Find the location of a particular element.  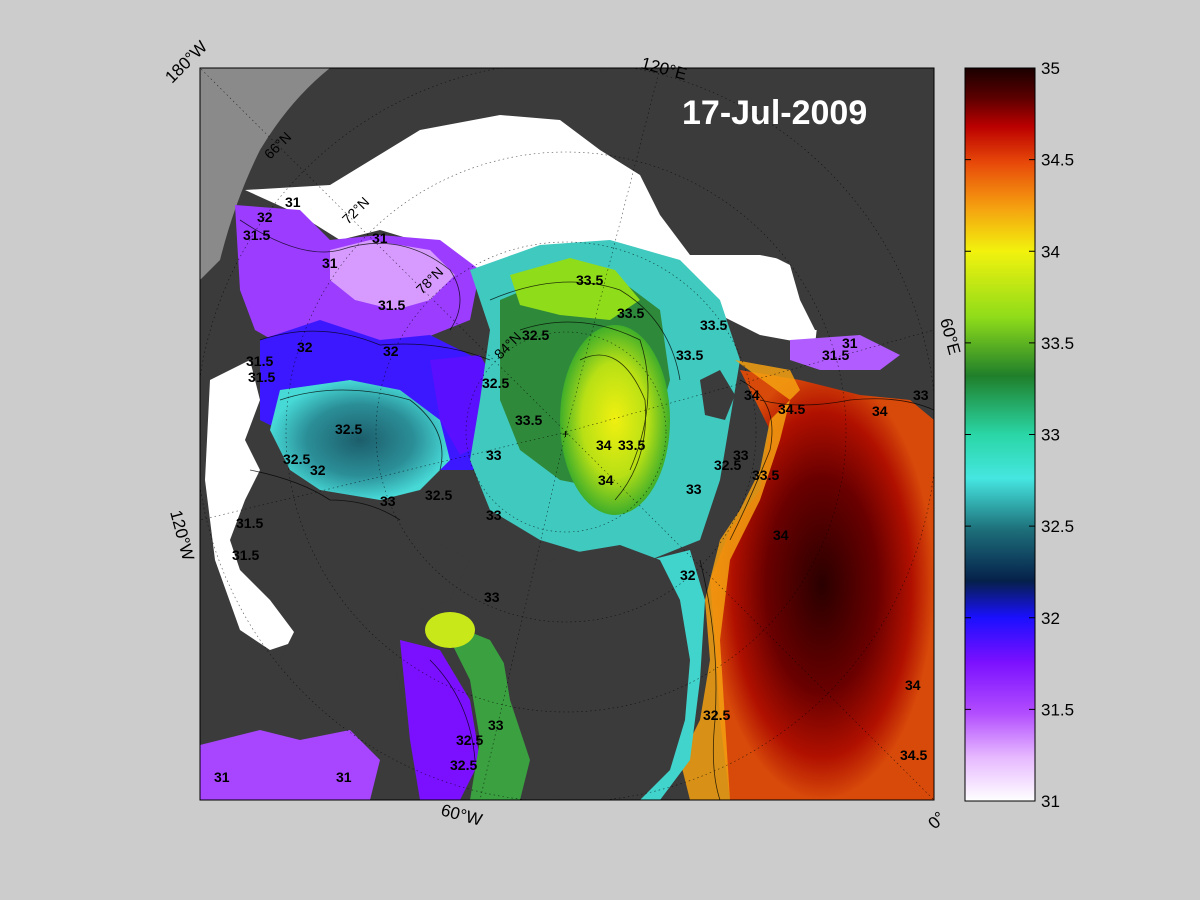

colorbar-tick-label: 31 is located at coordinates (1050, 801).